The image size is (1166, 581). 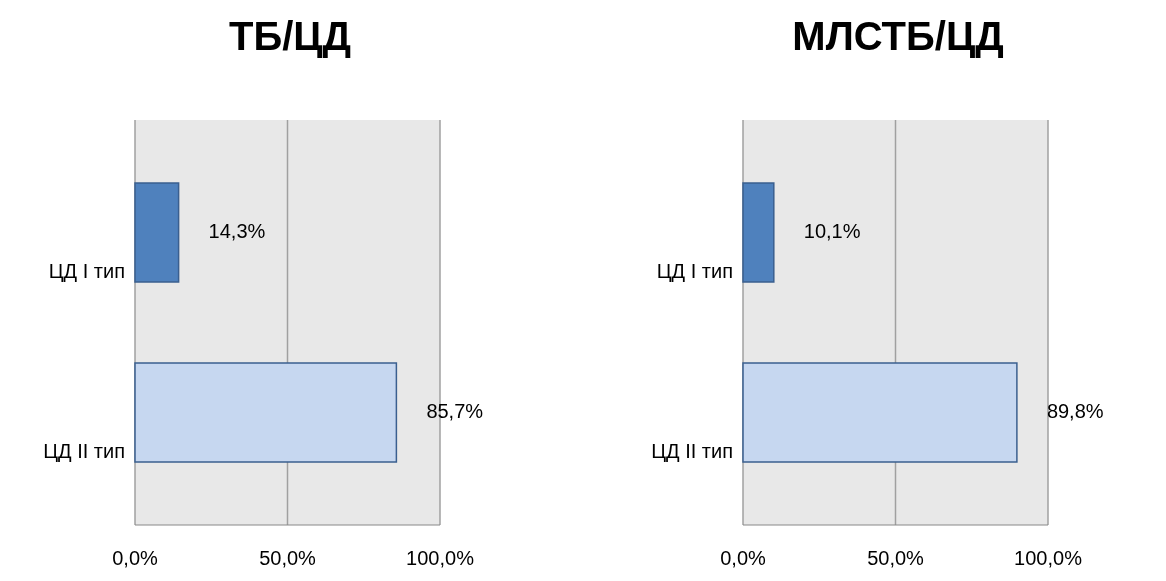 What do you see at coordinates (1075, 410) in the screenshot?
I see `data-label: 89,8%` at bounding box center [1075, 410].